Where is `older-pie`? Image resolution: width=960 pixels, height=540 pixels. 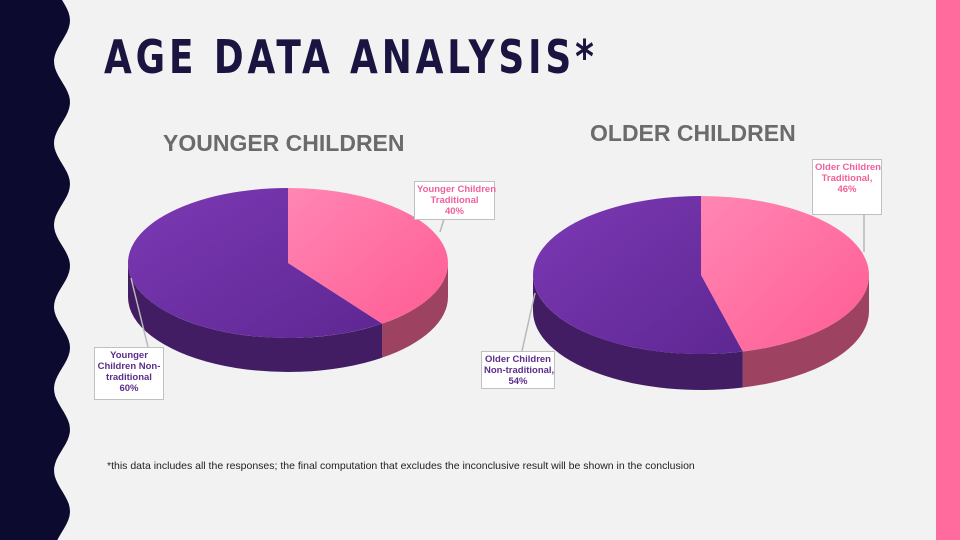
older-pie is located at coordinates (701, 293).